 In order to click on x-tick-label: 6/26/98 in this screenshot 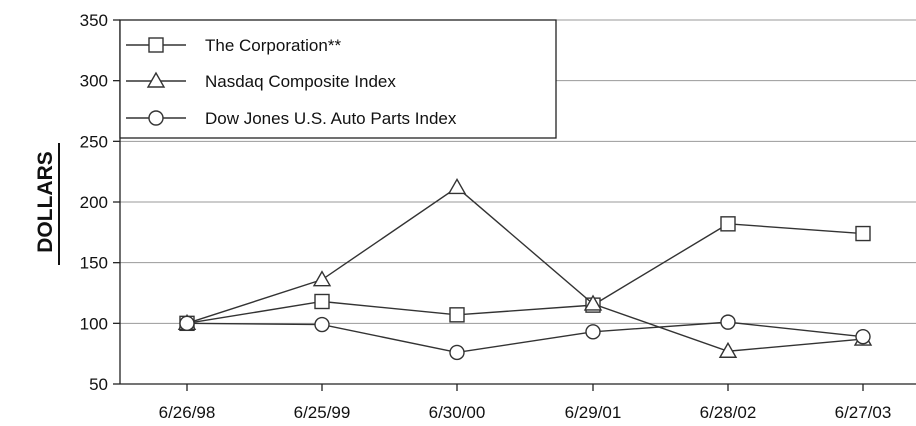, I will do `click(187, 412)`.